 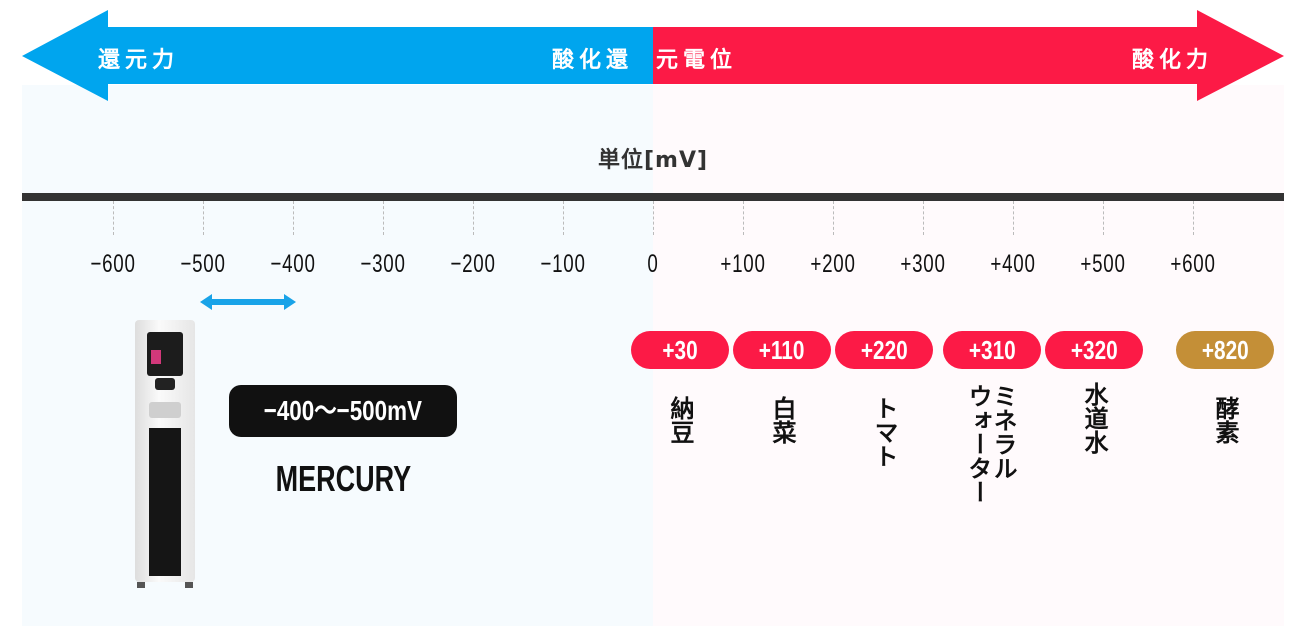 What do you see at coordinates (1013, 264) in the screenshot?
I see `axis-tick-label: +400` at bounding box center [1013, 264].